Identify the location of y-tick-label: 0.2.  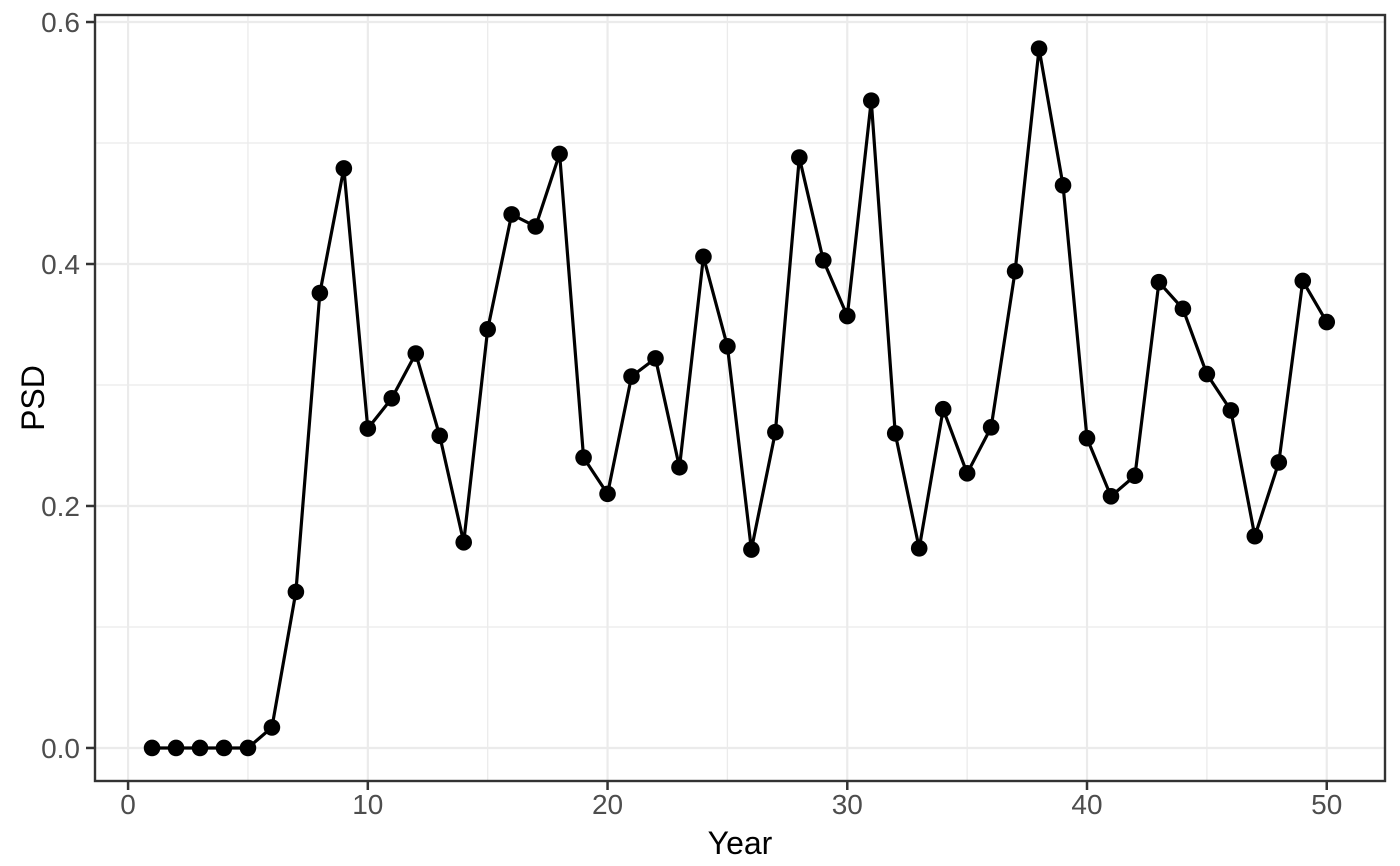
(60, 506).